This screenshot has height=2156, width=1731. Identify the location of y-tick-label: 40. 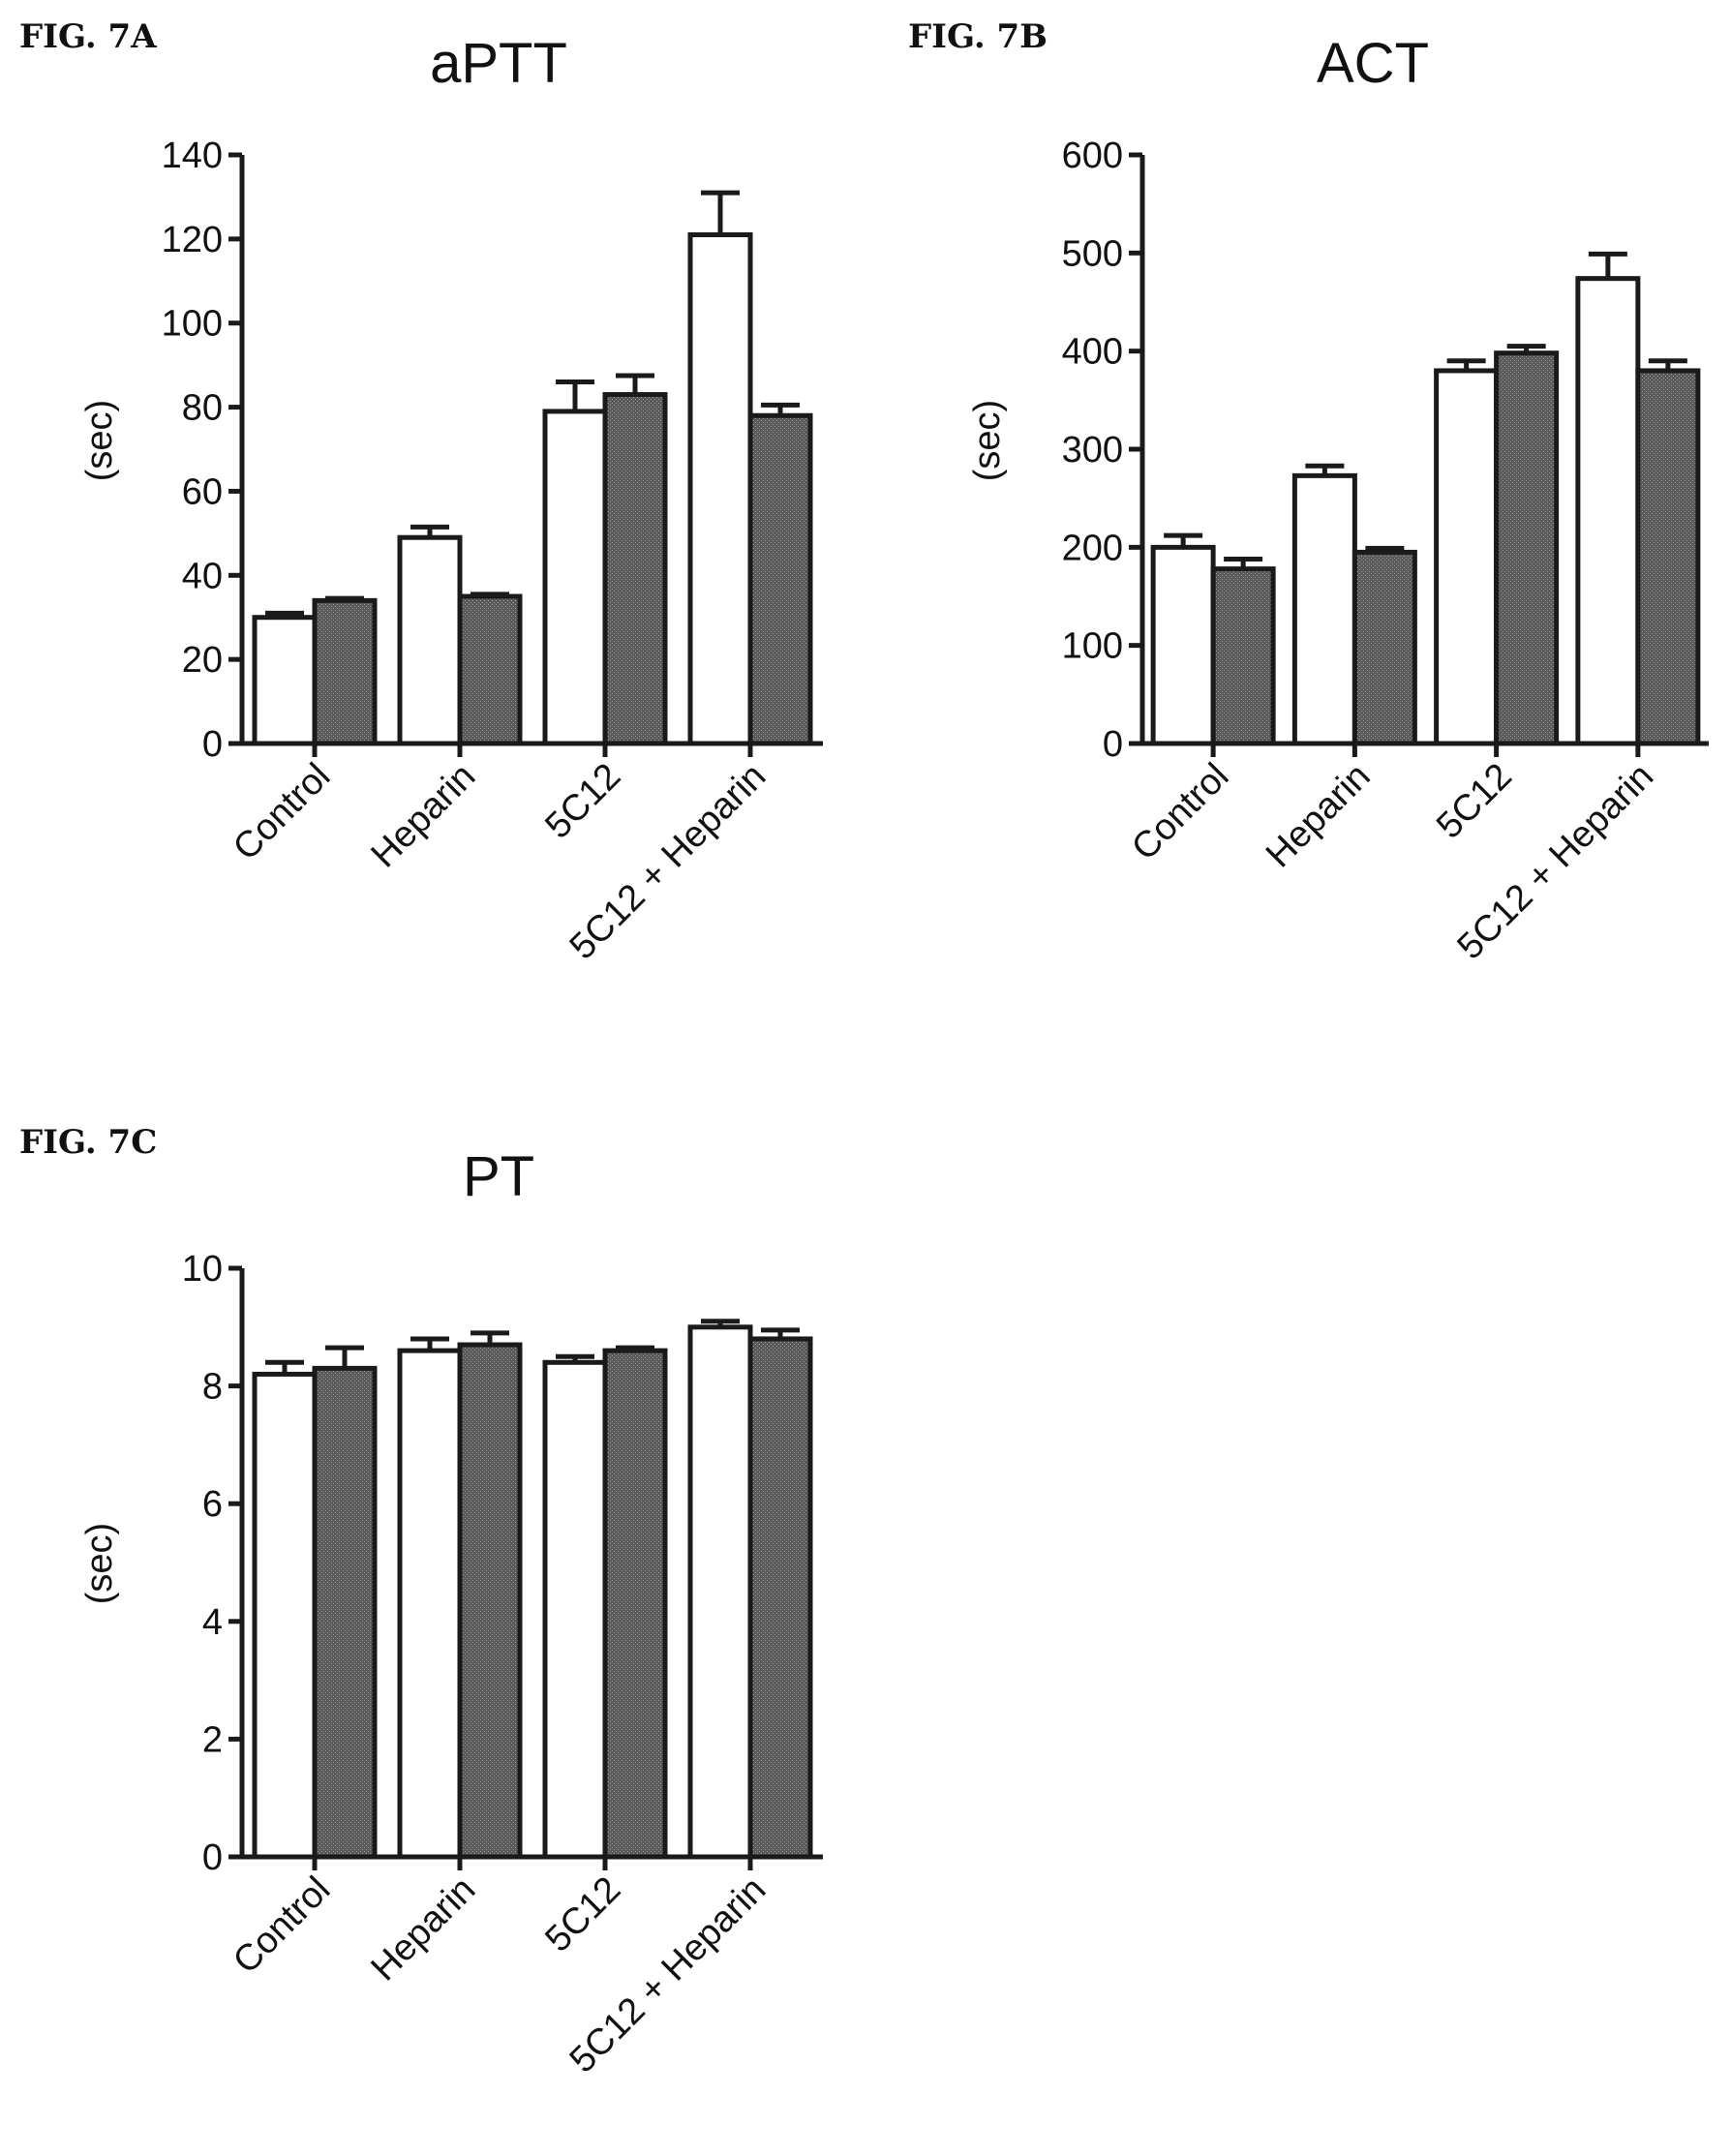
(202, 576).